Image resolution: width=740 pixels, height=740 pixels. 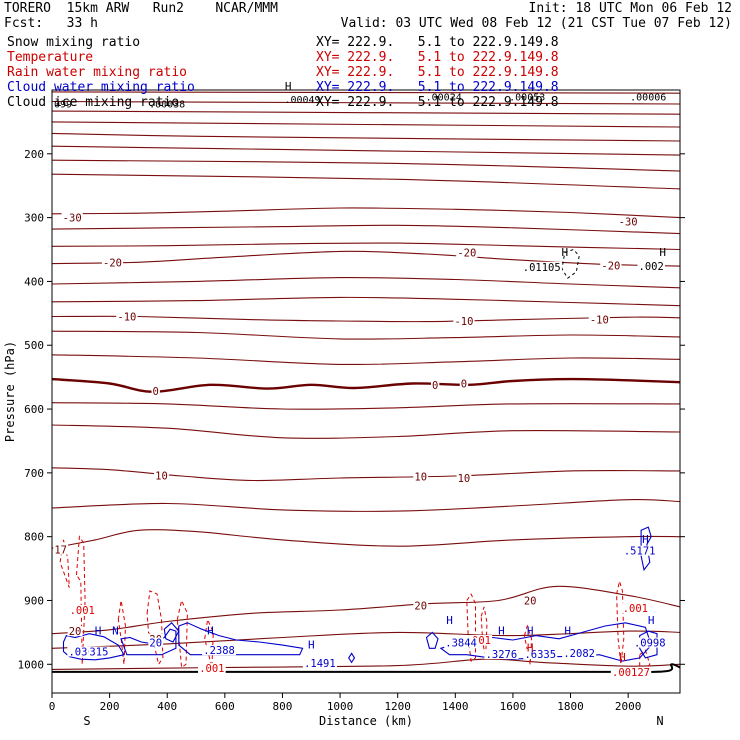 What do you see at coordinates (34, 473) in the screenshot?
I see `y-tick-label: 700` at bounding box center [34, 473].